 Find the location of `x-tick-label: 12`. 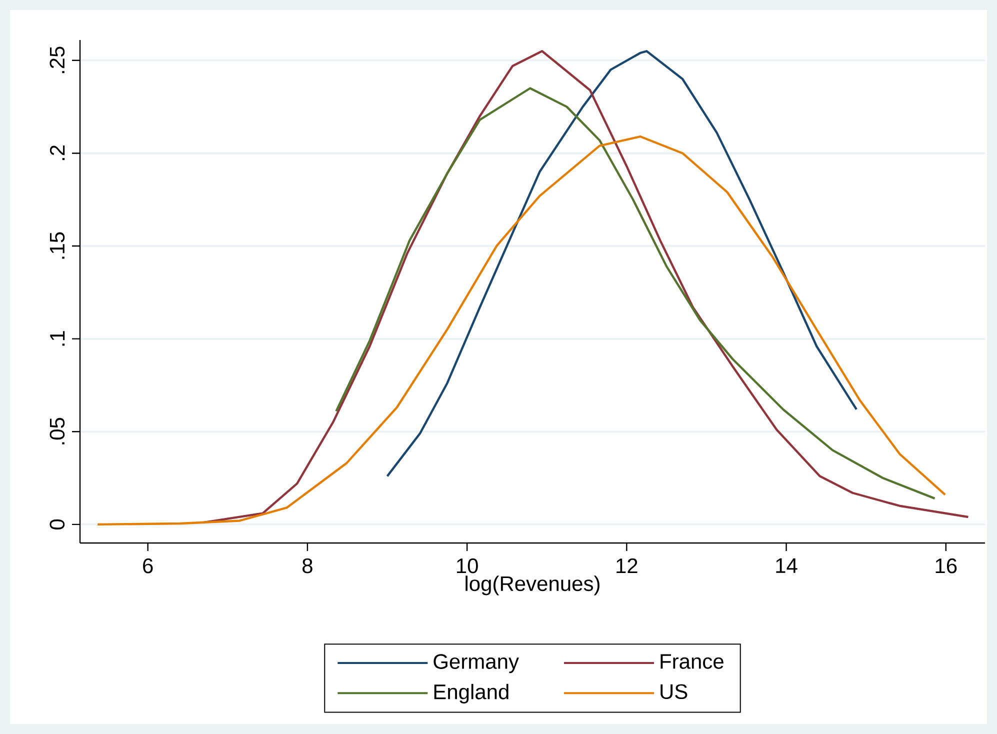

x-tick-label: 12 is located at coordinates (627, 566).